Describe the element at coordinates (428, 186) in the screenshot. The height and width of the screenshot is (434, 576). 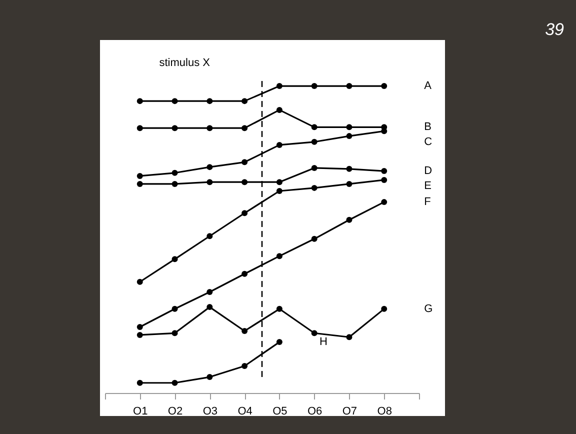
I see `text: E` at that location.